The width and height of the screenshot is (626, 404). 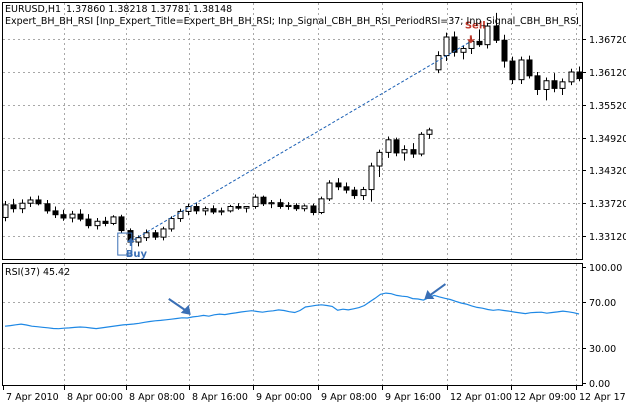 I want to click on time-tick-label: 8 Apr 00:00, so click(x=95, y=397).